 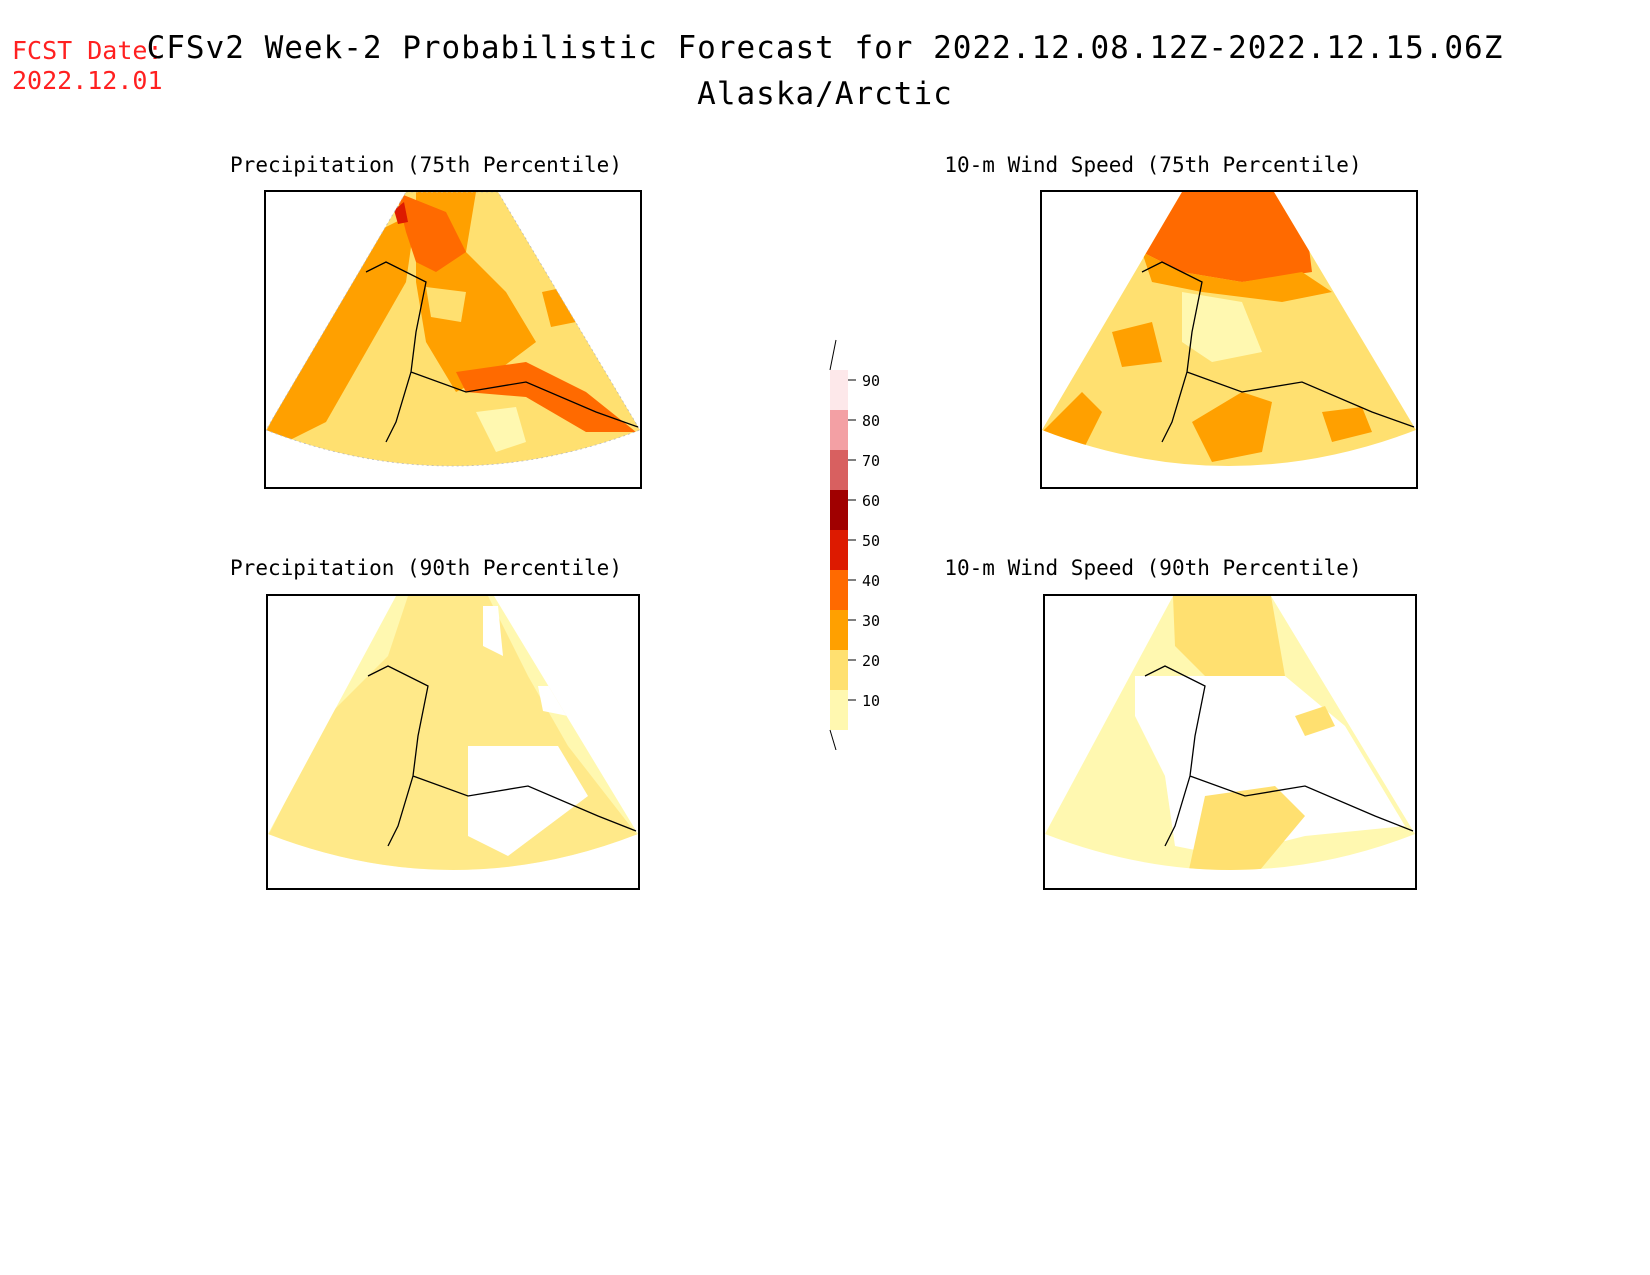 I want to click on legend-label: 80, so click(x=871, y=421).